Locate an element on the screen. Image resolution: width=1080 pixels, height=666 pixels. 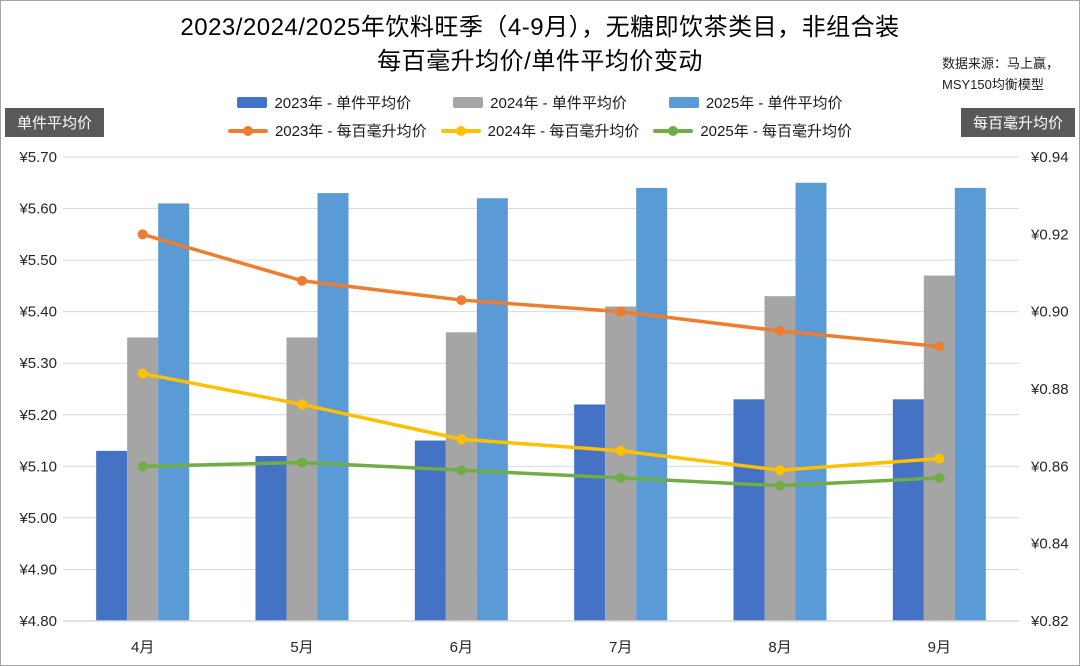
x-axis-label: 6月 is located at coordinates (461, 647).